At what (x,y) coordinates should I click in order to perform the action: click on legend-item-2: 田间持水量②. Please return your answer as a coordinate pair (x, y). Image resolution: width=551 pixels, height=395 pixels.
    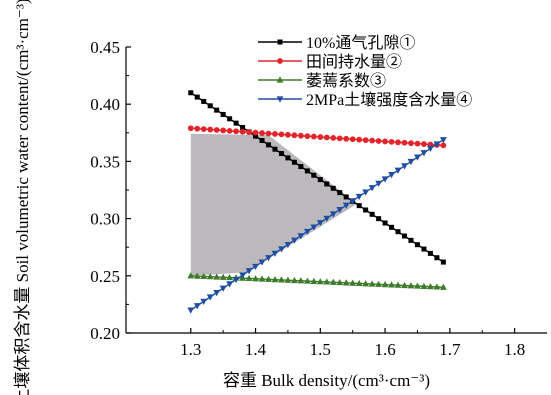
    Looking at the image, I should click on (330, 62).